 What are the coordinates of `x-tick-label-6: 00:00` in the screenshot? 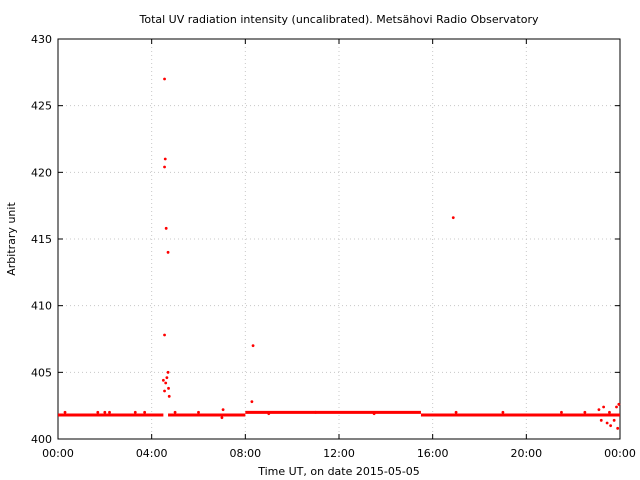 It's located at (620, 453).